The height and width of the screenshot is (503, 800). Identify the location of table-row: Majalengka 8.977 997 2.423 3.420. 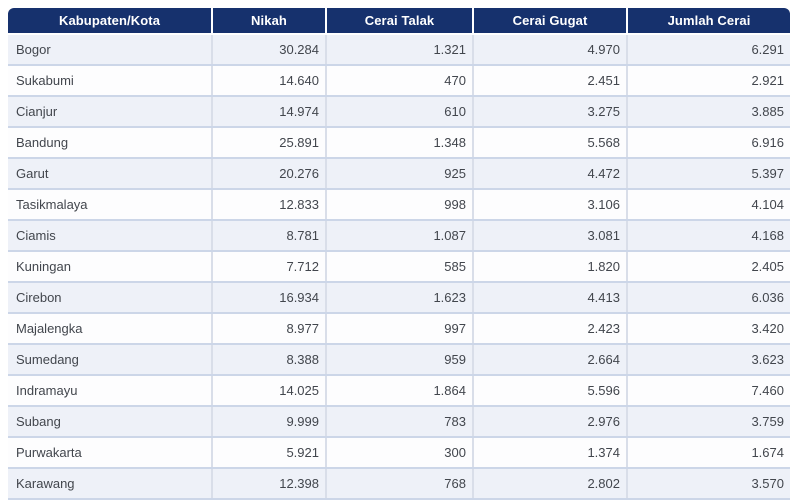
(399, 329).